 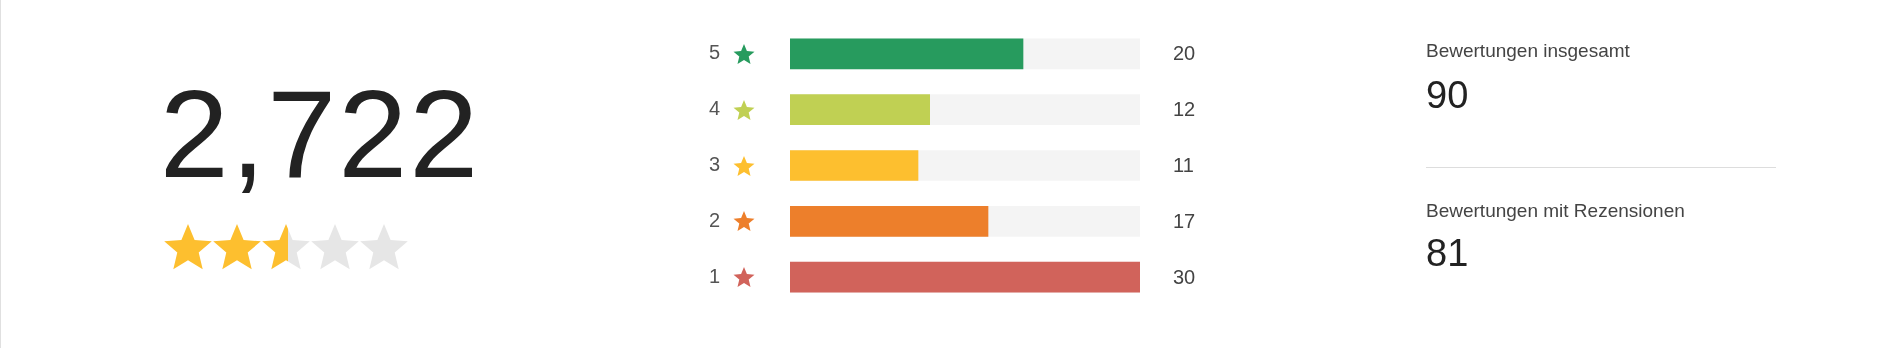 What do you see at coordinates (1447, 95) in the screenshot?
I see `text: 90` at bounding box center [1447, 95].